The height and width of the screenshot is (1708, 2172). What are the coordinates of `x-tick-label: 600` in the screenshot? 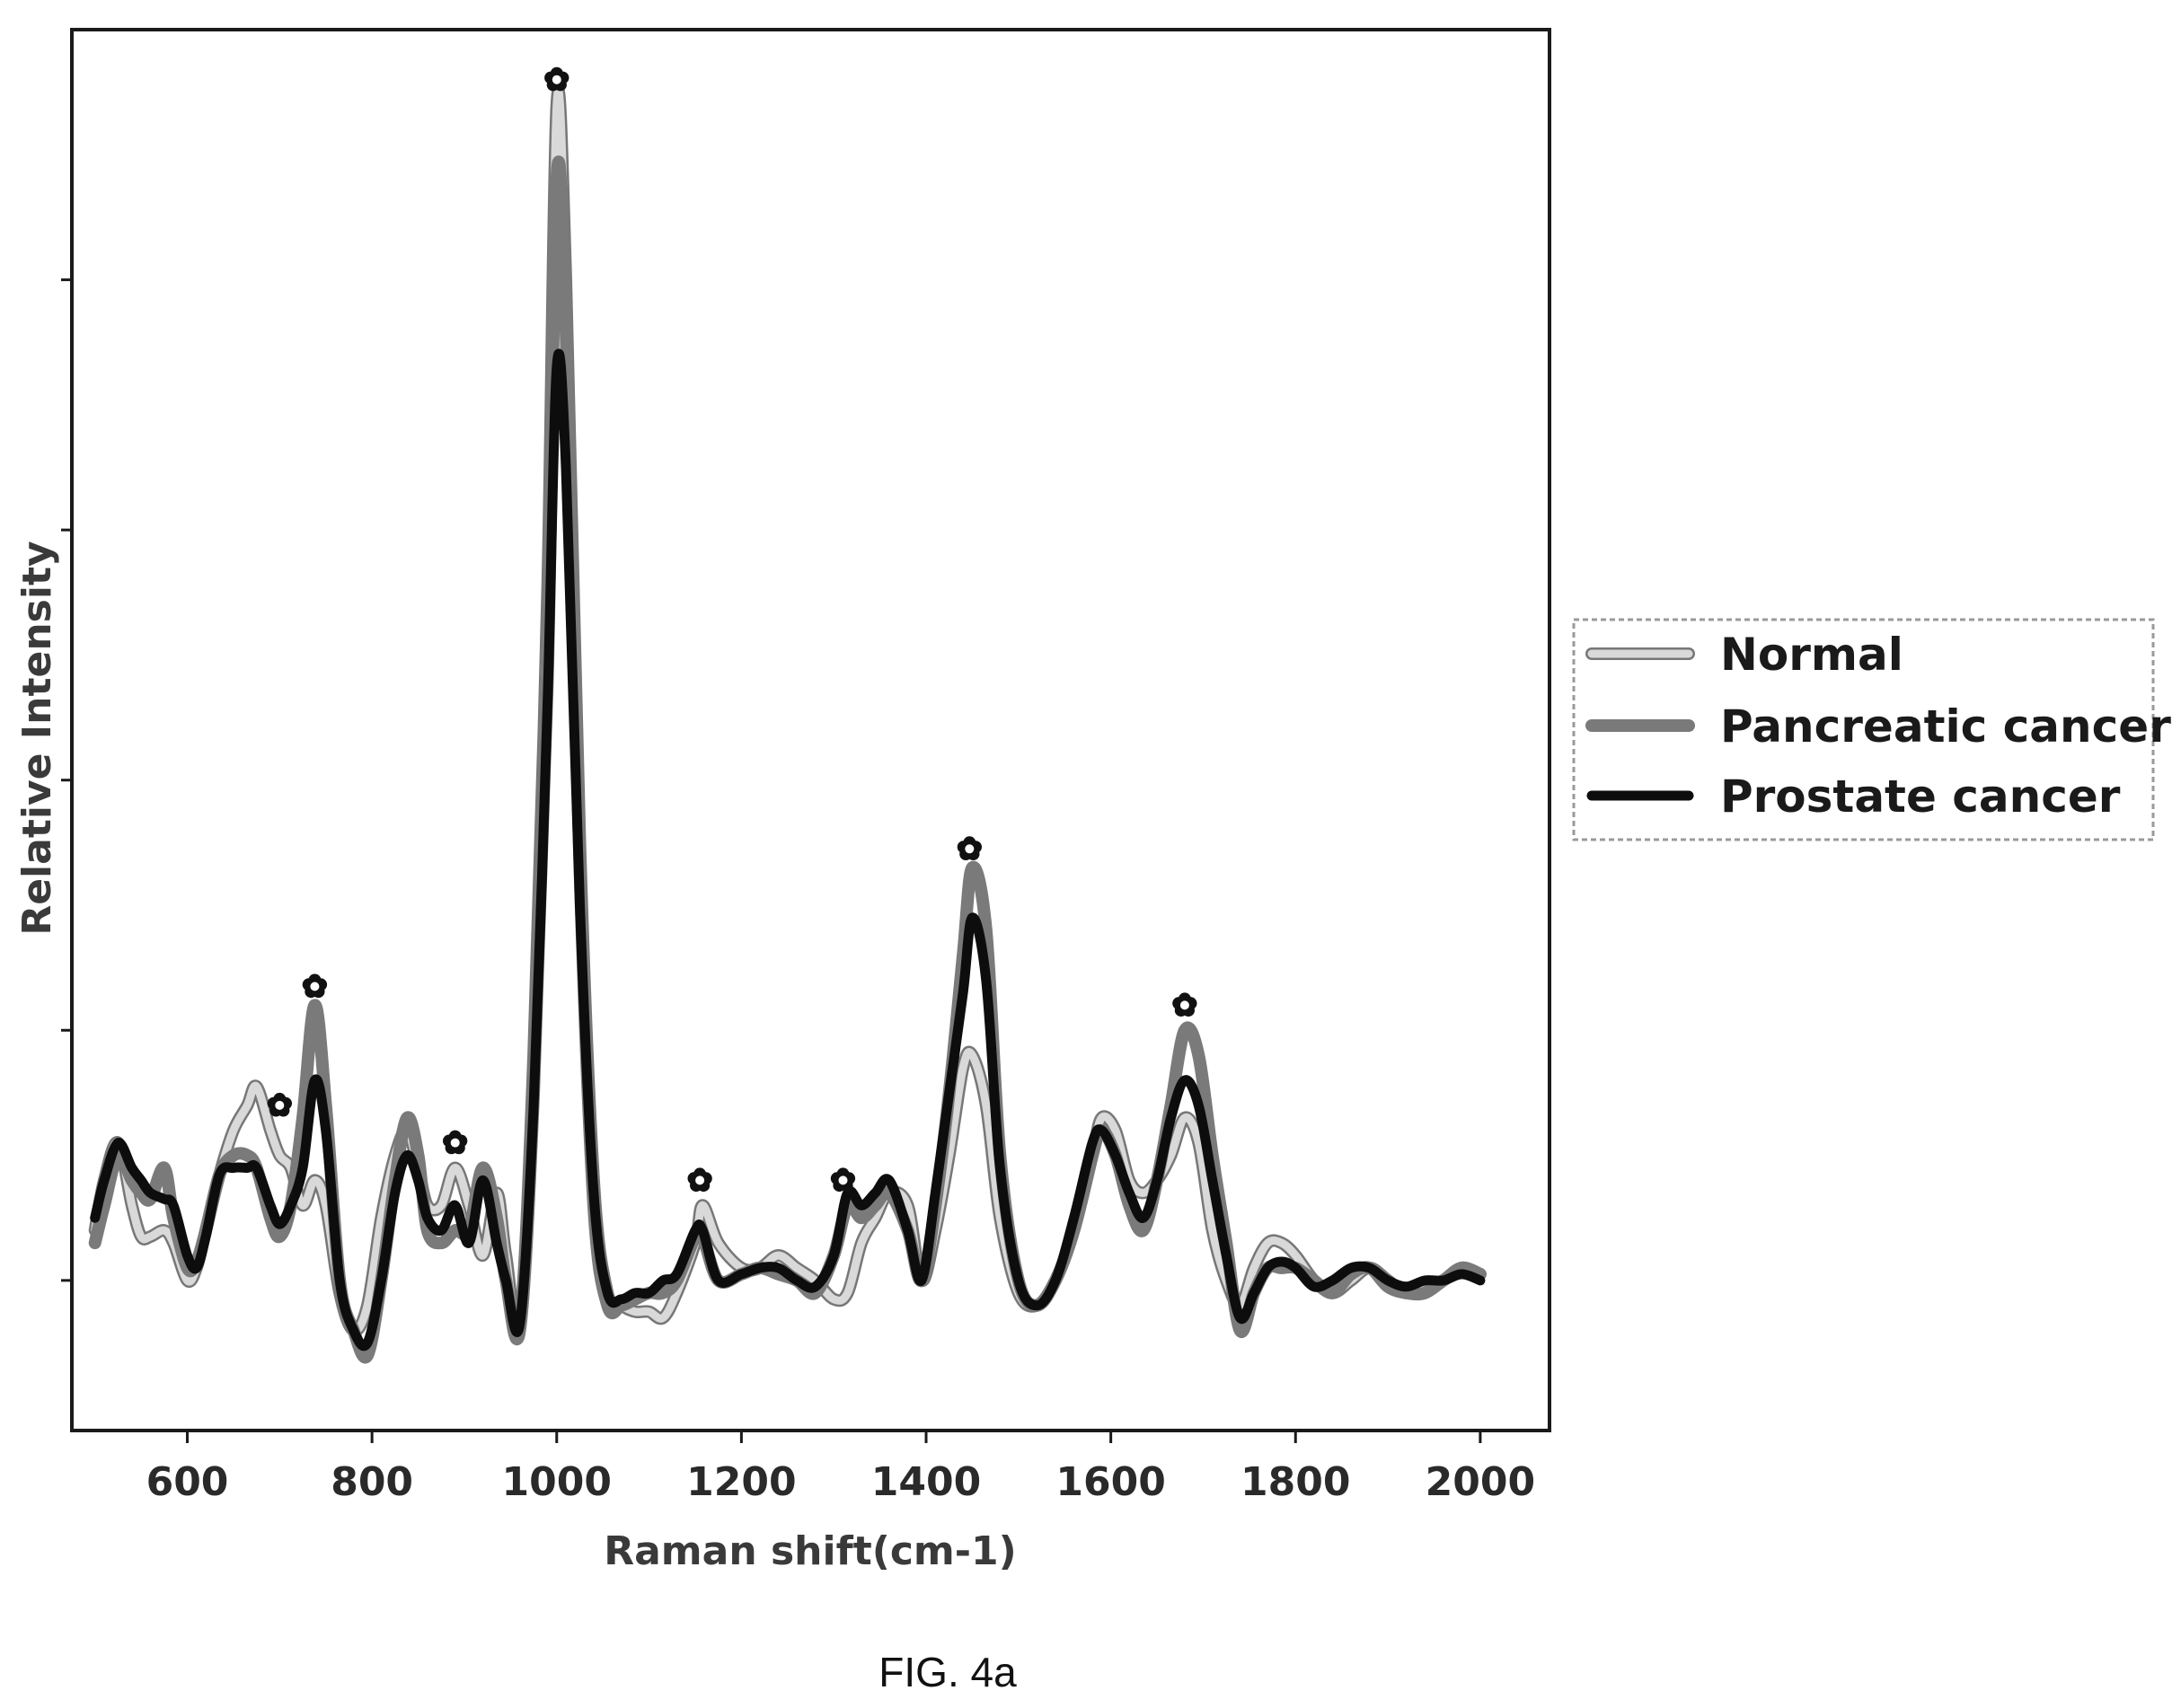 It's located at (188, 1482).